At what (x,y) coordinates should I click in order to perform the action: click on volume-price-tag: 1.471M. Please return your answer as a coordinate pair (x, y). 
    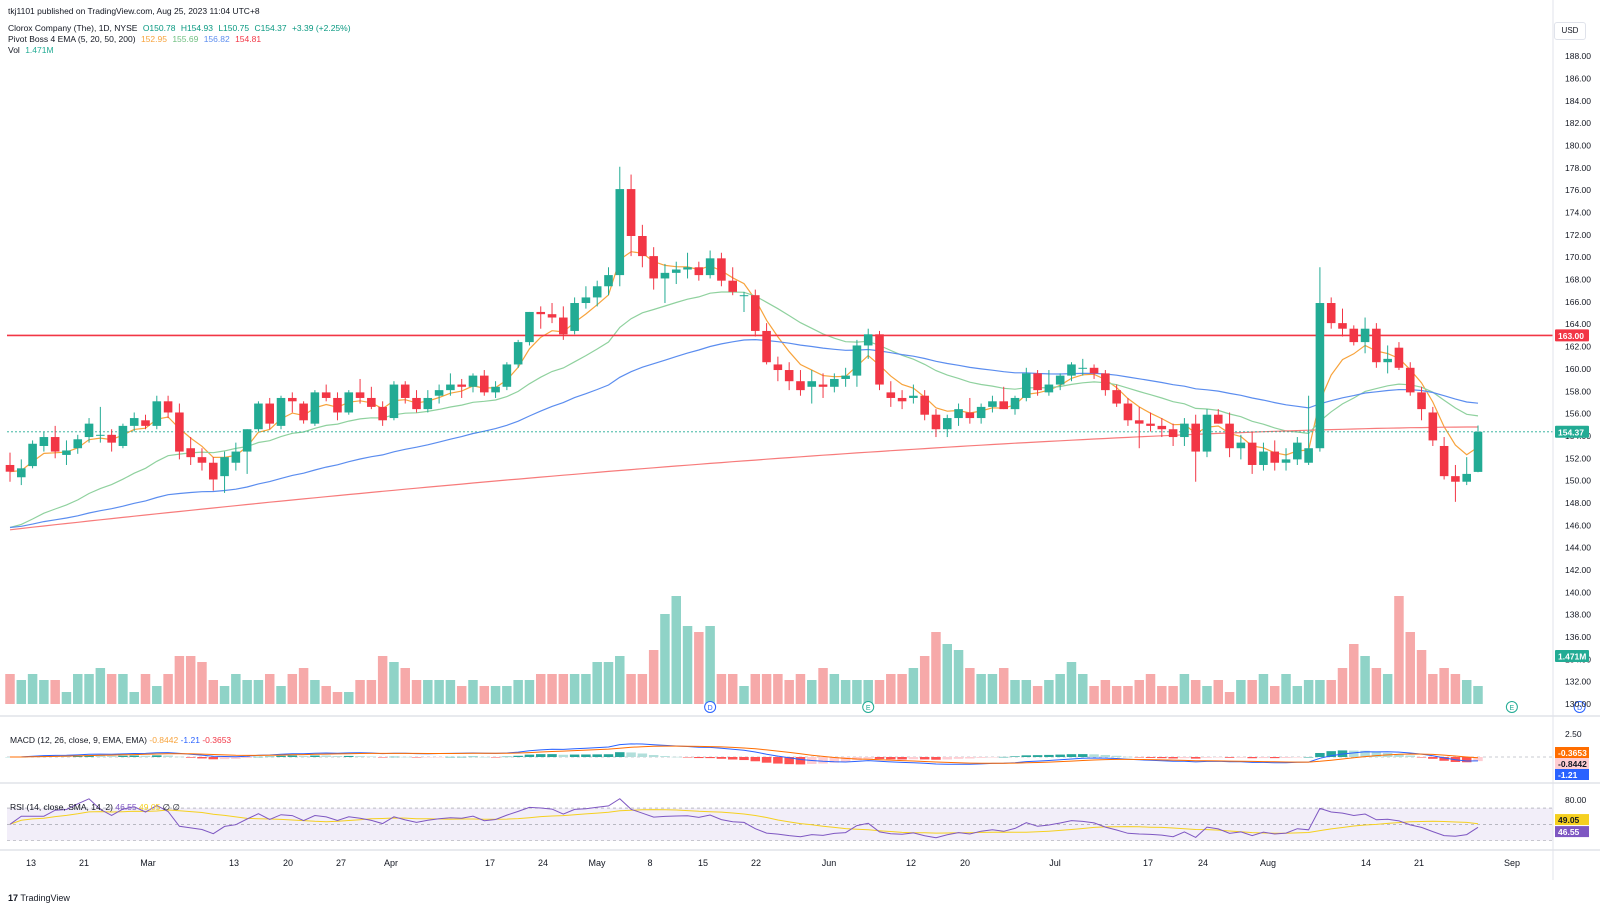
    Looking at the image, I should click on (1572, 657).